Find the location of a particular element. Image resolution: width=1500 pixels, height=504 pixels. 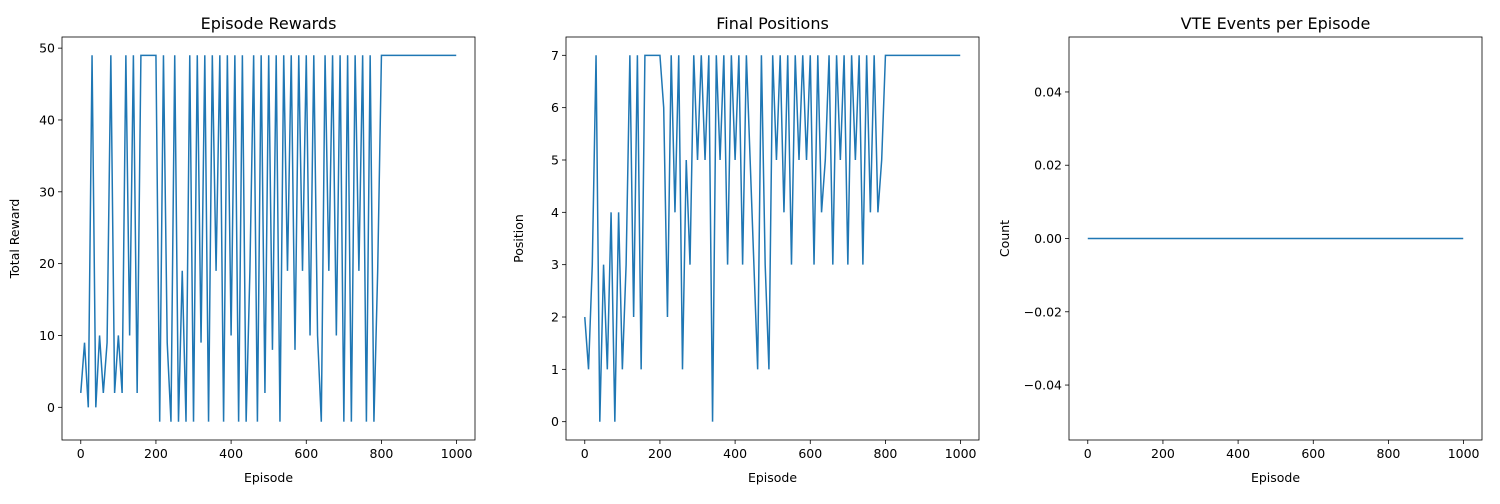

y-tick-label: 20 is located at coordinates (47, 263).